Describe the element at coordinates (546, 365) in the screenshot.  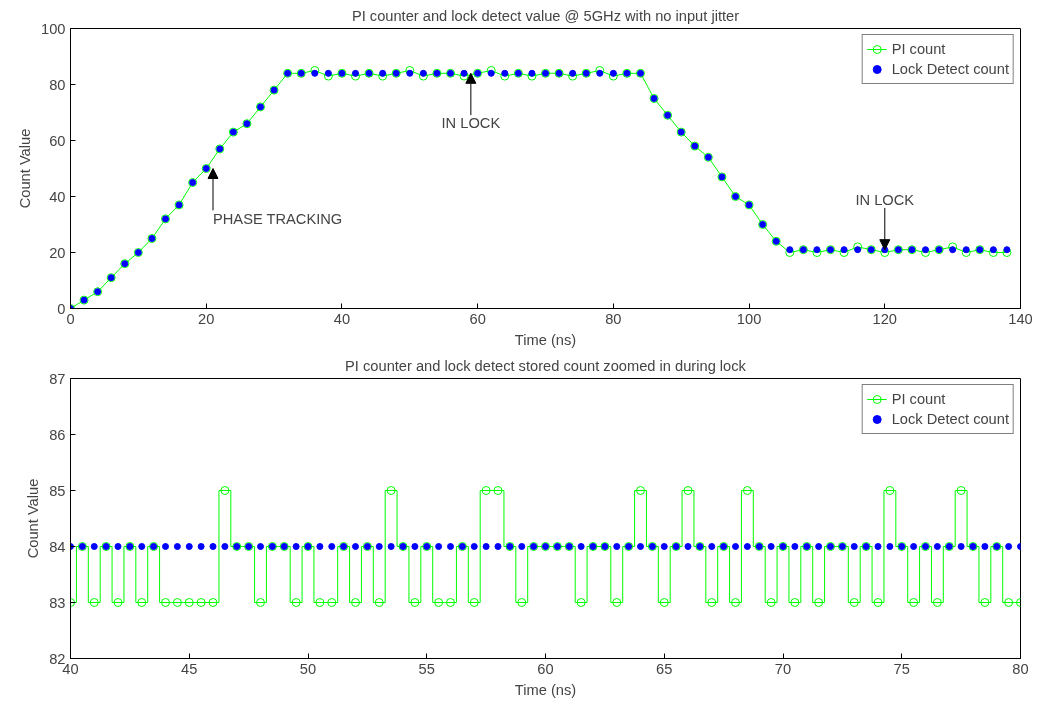
I see `chart-title: PI counter and lock detect stored count zoomed in during lock` at that location.